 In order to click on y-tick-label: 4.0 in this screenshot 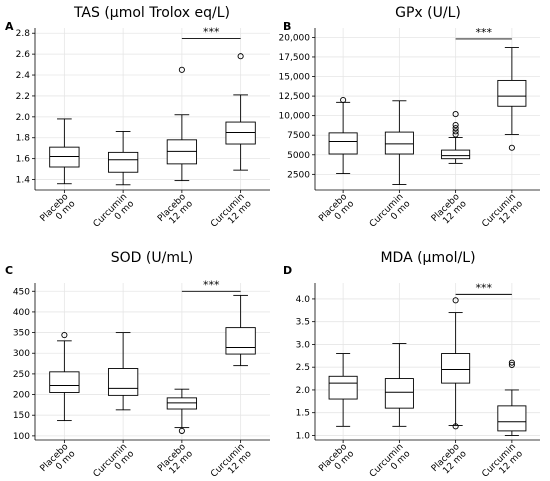, I will do `click(303, 300)`.